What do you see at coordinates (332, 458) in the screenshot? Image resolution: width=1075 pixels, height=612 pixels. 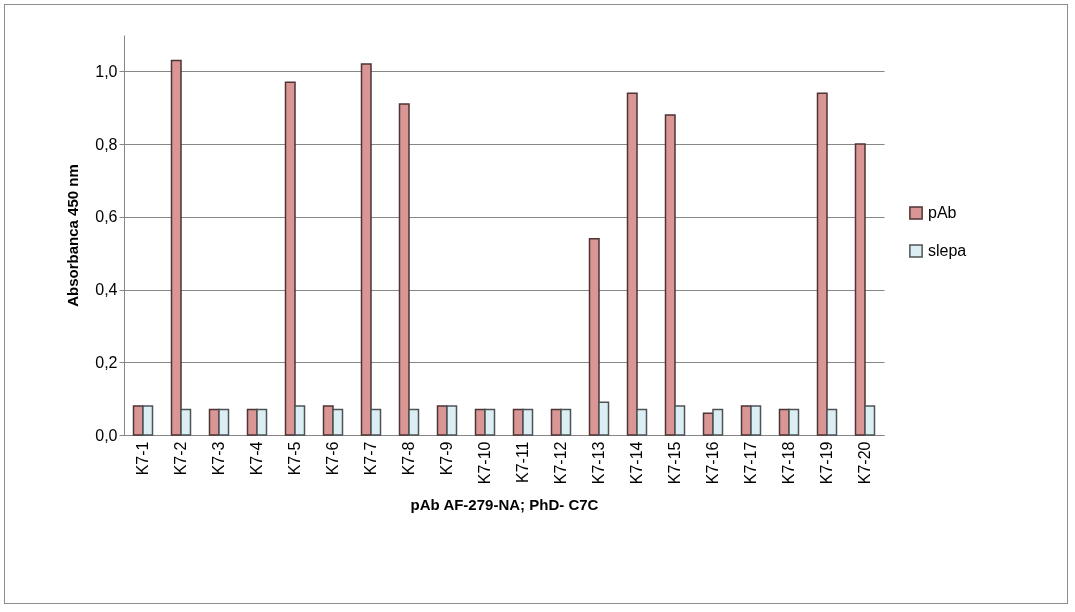 I see `x-tick-label: K7-6` at bounding box center [332, 458].